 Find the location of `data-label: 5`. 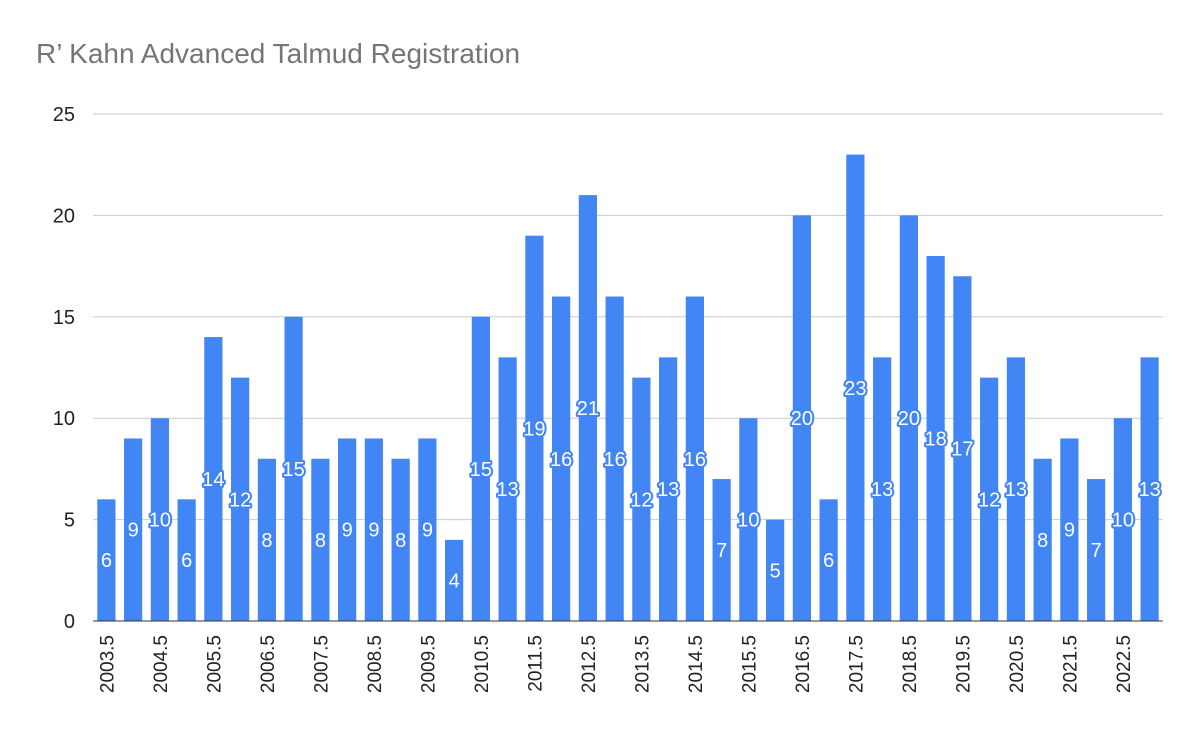

data-label: 5 is located at coordinates (775, 571).